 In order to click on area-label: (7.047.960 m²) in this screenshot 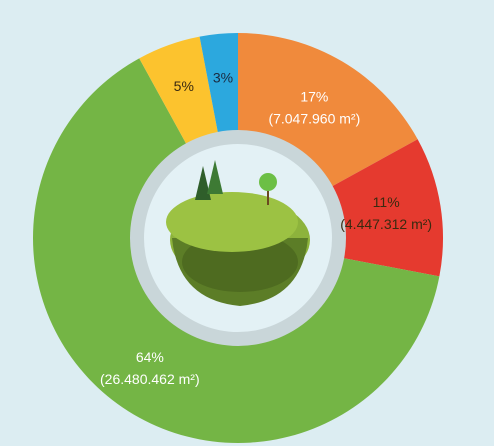, I will do `click(314, 119)`.